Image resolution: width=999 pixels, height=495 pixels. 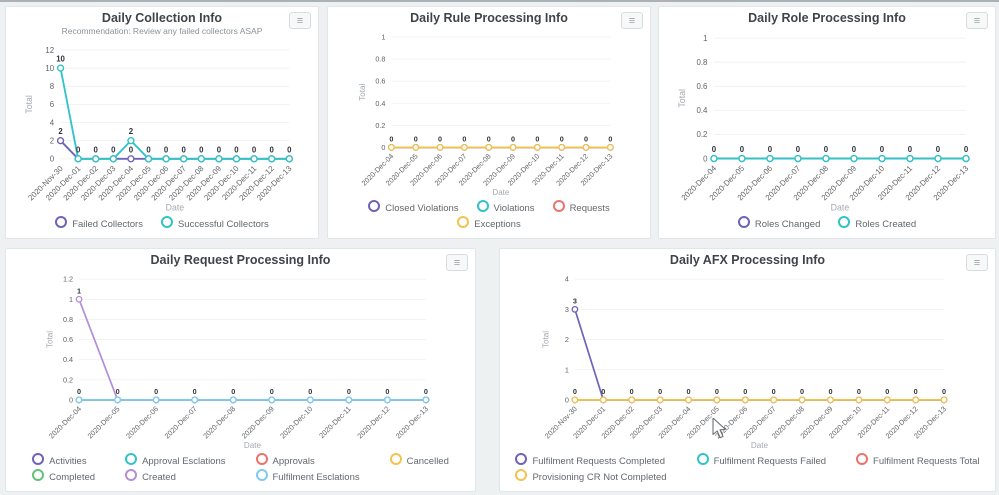 I want to click on legend-label: Roles Changed, so click(x=787, y=224).